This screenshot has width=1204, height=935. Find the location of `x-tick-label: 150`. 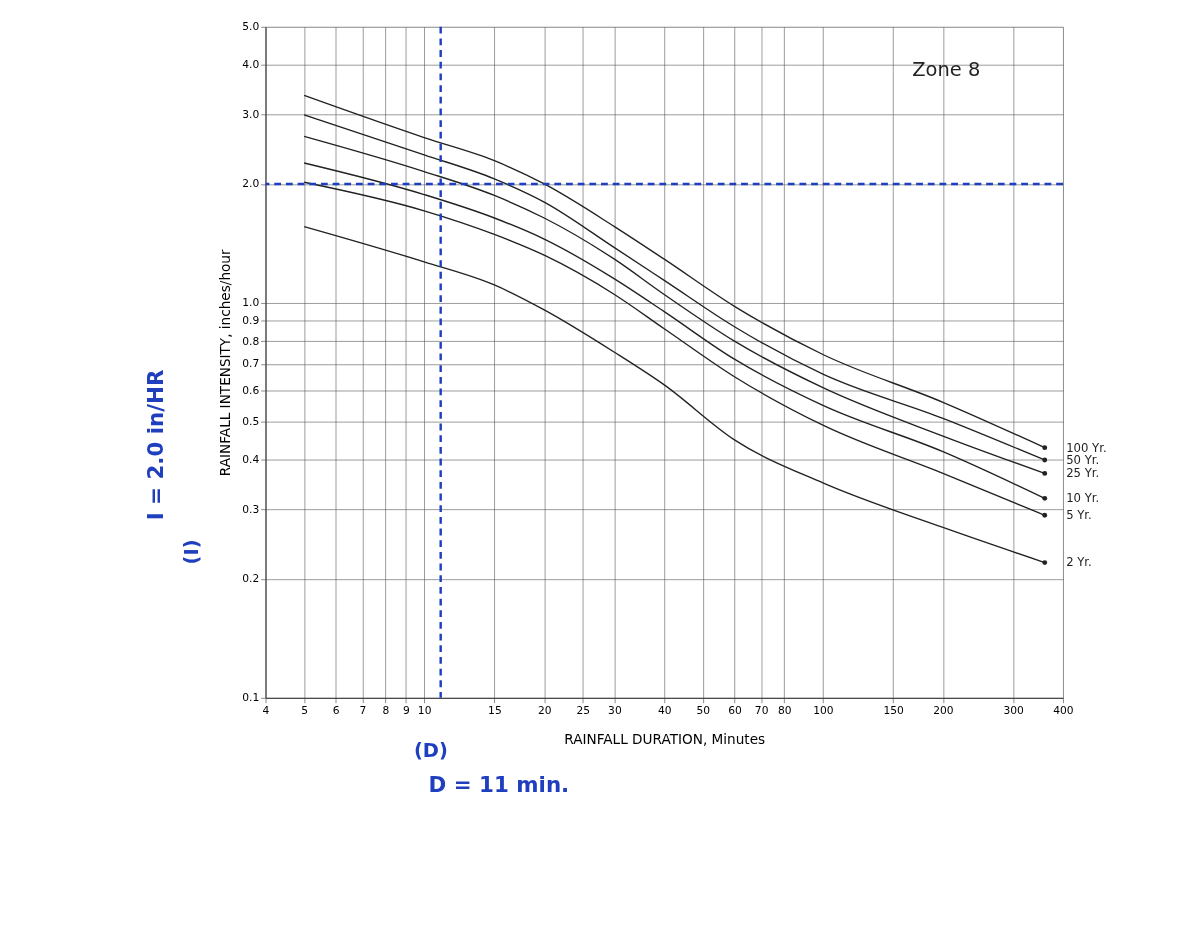

x-tick-label: 150 is located at coordinates (894, 710).